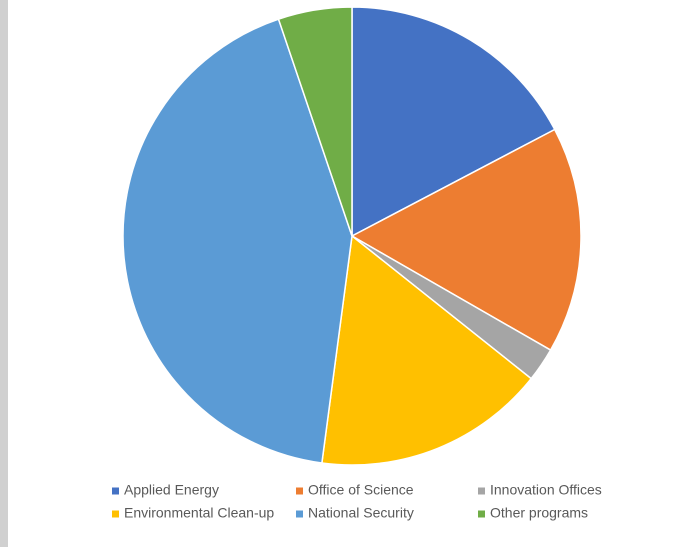  What do you see at coordinates (171, 490) in the screenshot?
I see `legend-label: Applied Energy` at bounding box center [171, 490].